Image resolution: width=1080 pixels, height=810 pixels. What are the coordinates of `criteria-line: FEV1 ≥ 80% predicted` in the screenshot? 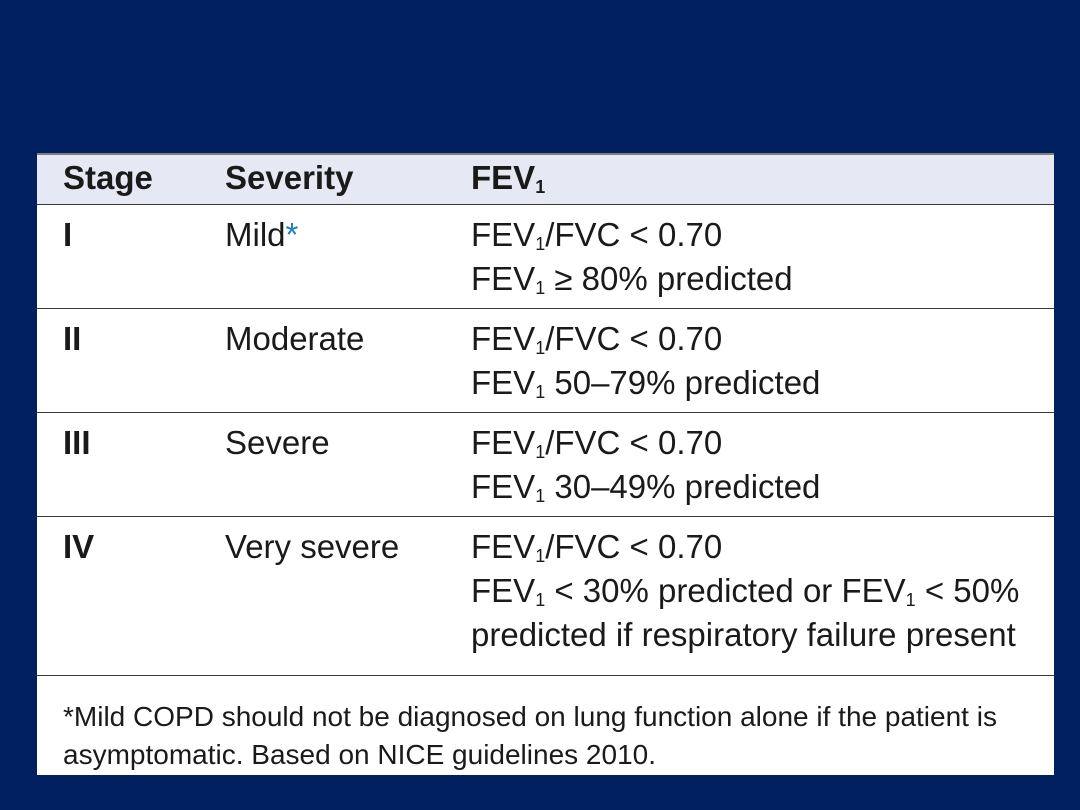 It's located at (632, 279).